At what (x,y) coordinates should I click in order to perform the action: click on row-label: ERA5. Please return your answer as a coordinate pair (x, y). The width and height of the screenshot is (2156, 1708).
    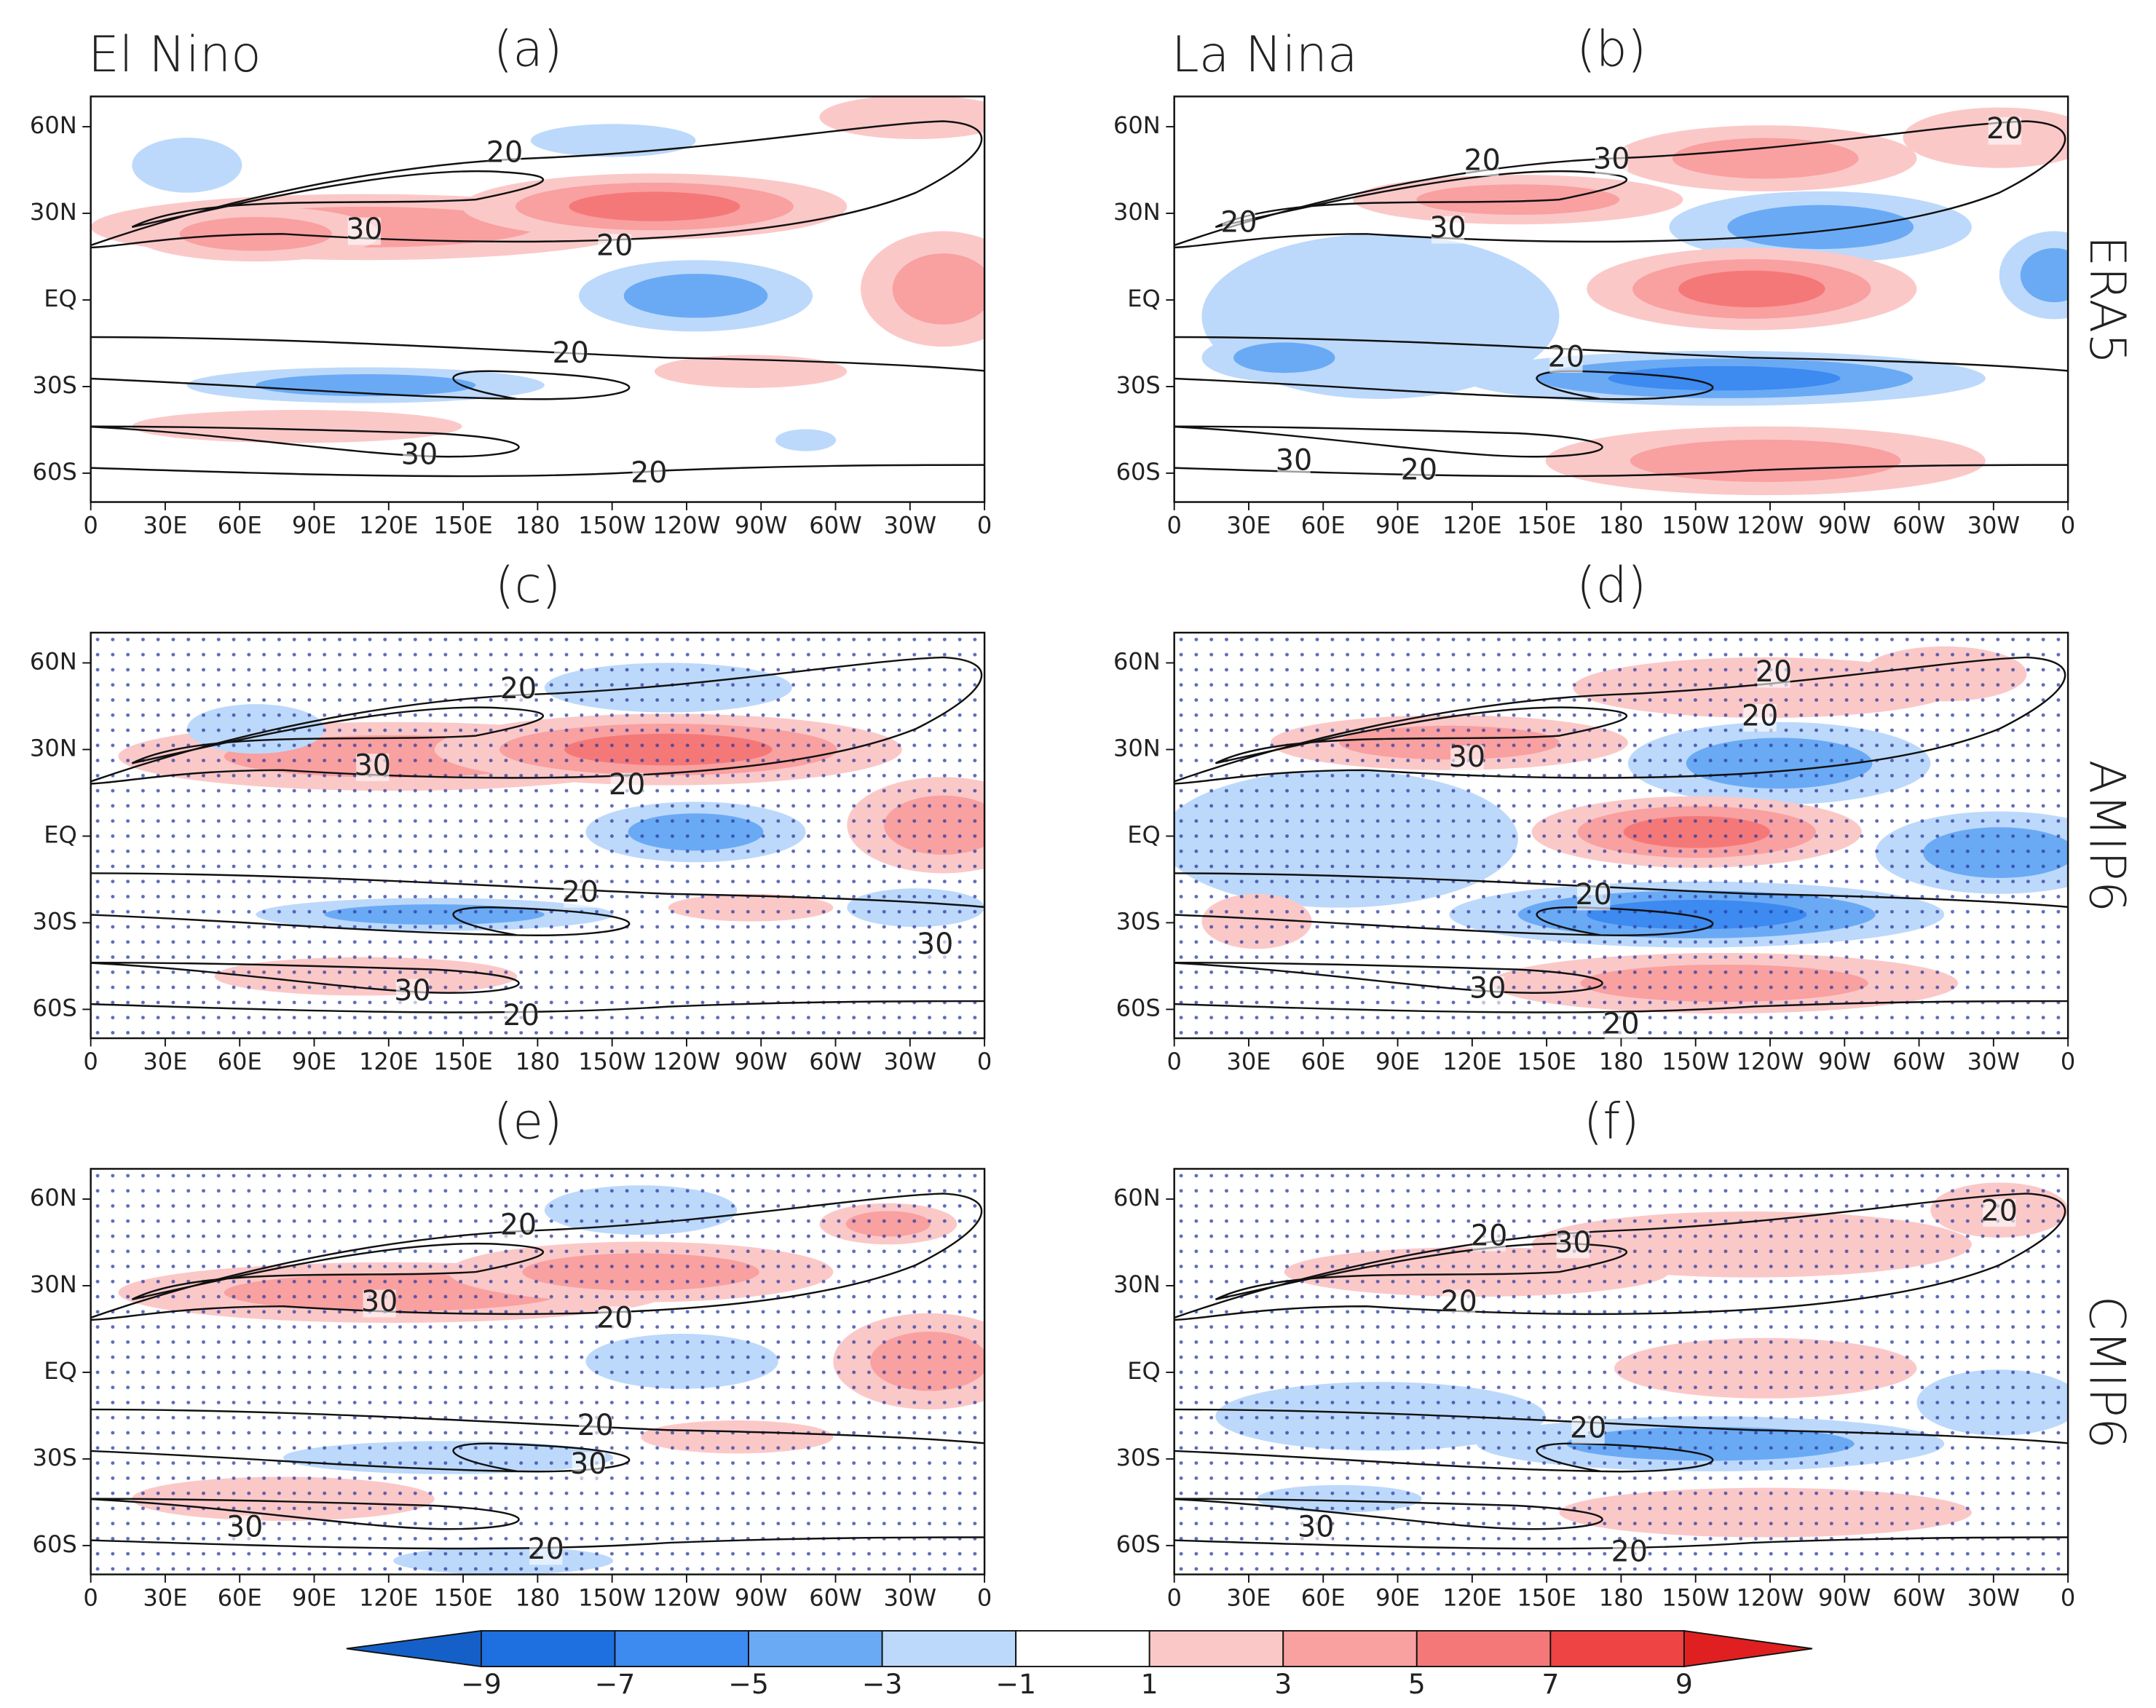
    Looking at the image, I should click on (2107, 300).